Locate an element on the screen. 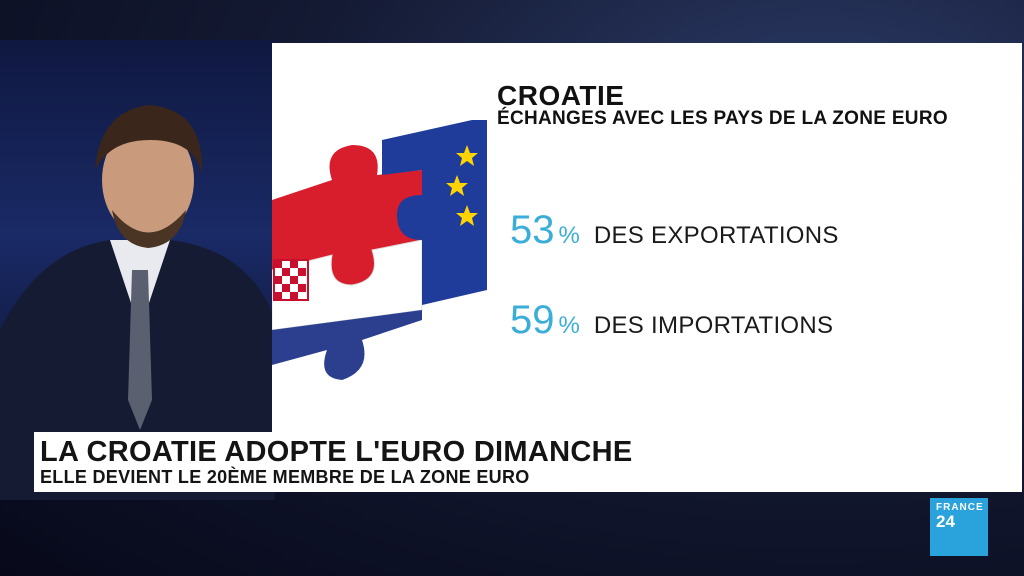  logo-line1: FRANCE is located at coordinates (960, 507).